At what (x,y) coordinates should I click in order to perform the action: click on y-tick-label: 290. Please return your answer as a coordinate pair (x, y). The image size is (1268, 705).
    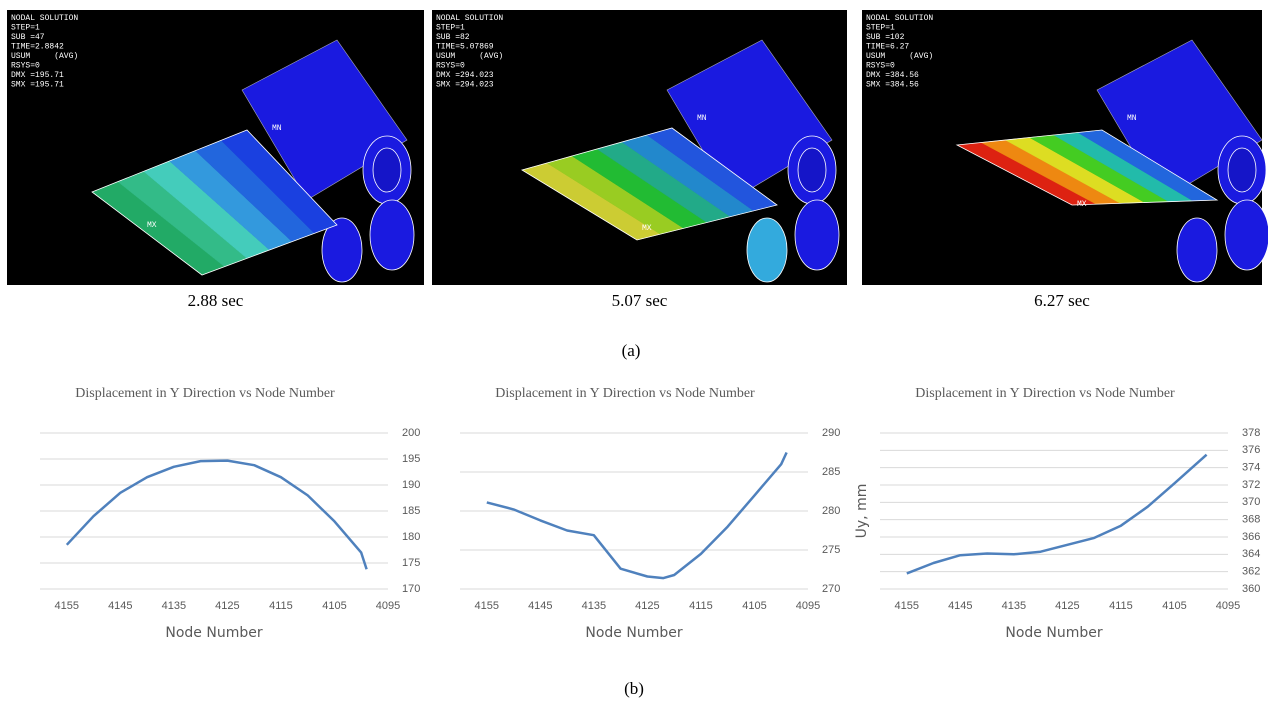
    Looking at the image, I should click on (831, 433).